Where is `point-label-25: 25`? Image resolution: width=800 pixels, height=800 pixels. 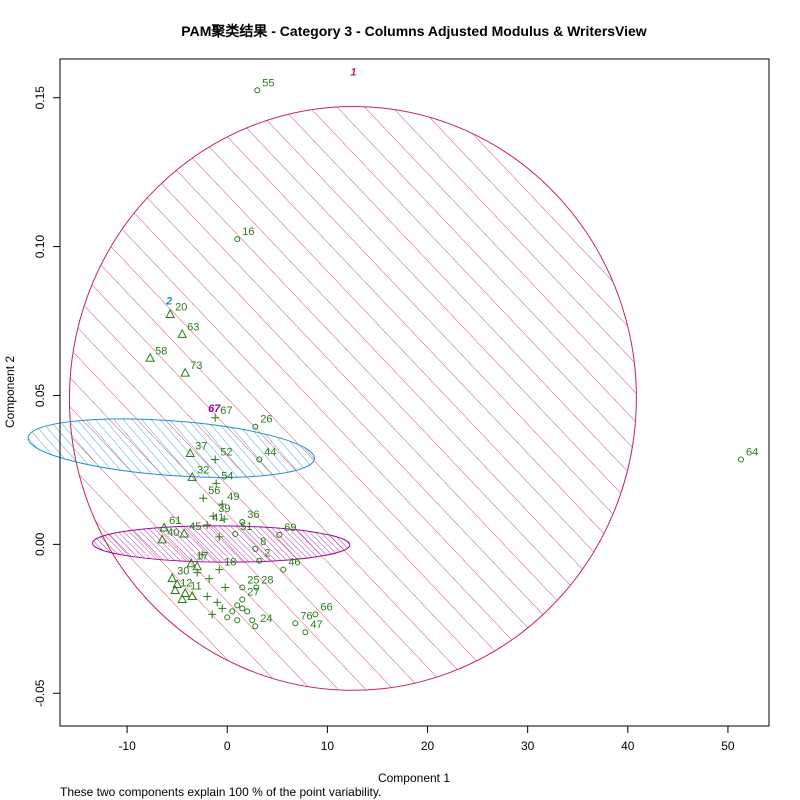
point-label-25: 25 is located at coordinates (253, 581).